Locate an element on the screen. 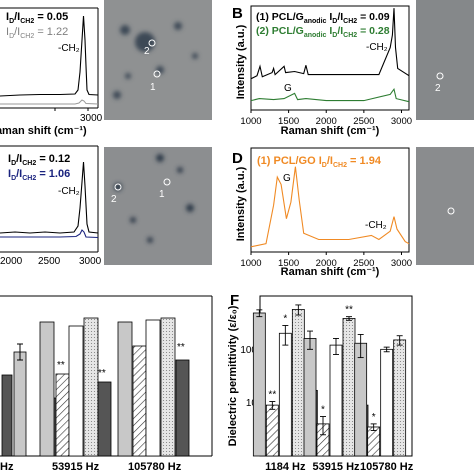 The height and width of the screenshot is (474, 474). panel-b-spot-2: 2 is located at coordinates (438, 88).